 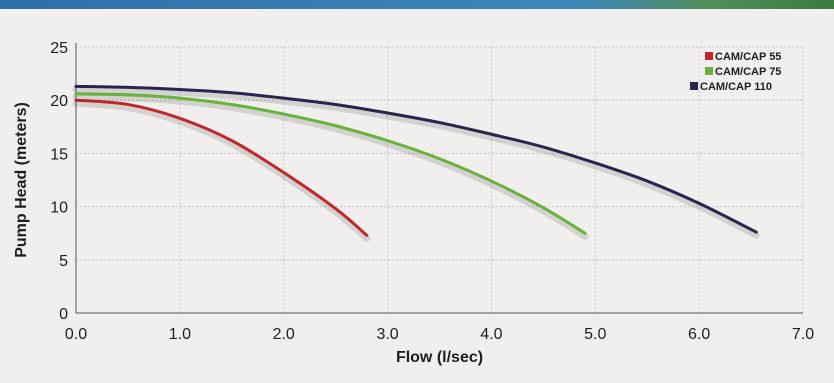 What do you see at coordinates (63, 314) in the screenshot?
I see `y-tick-label: 0` at bounding box center [63, 314].